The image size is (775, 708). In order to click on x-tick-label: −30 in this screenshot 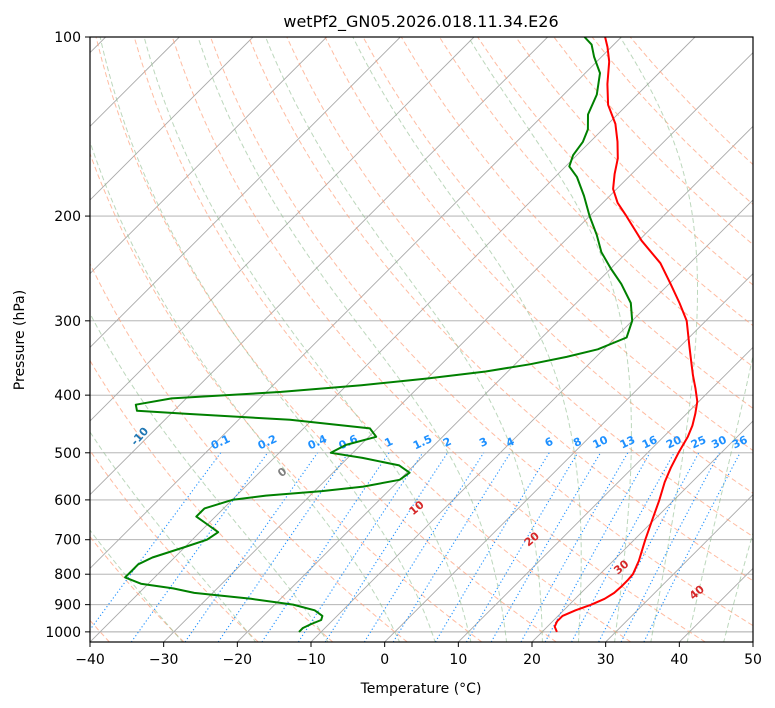, I will do `click(164, 660)`.